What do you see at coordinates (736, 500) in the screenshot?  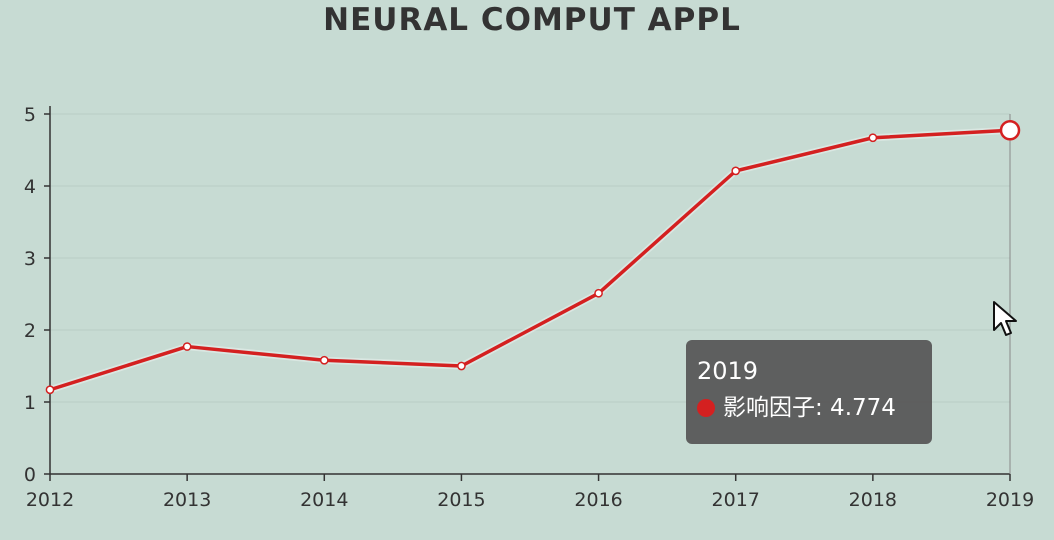 I see `x-tick-label: 2017` at bounding box center [736, 500].